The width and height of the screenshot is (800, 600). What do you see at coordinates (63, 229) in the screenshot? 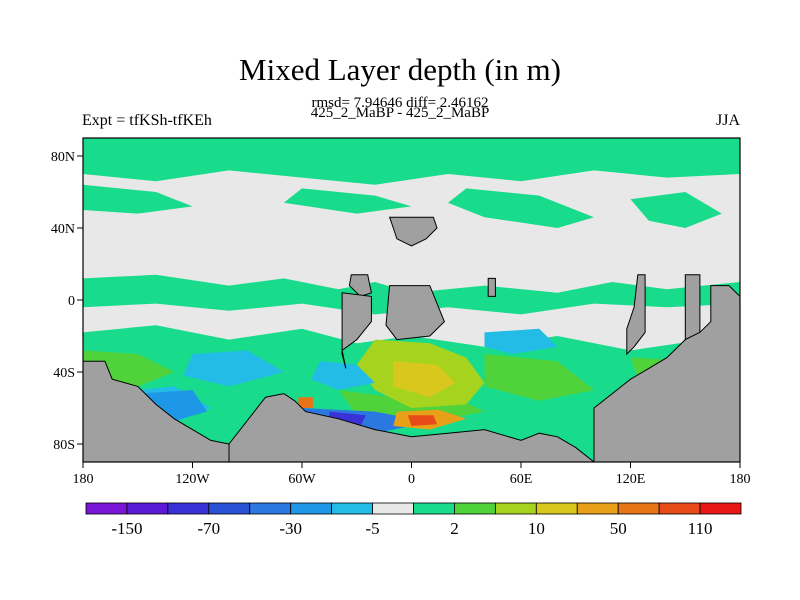
I see `y-tick-label-1: 40N` at bounding box center [63, 229].